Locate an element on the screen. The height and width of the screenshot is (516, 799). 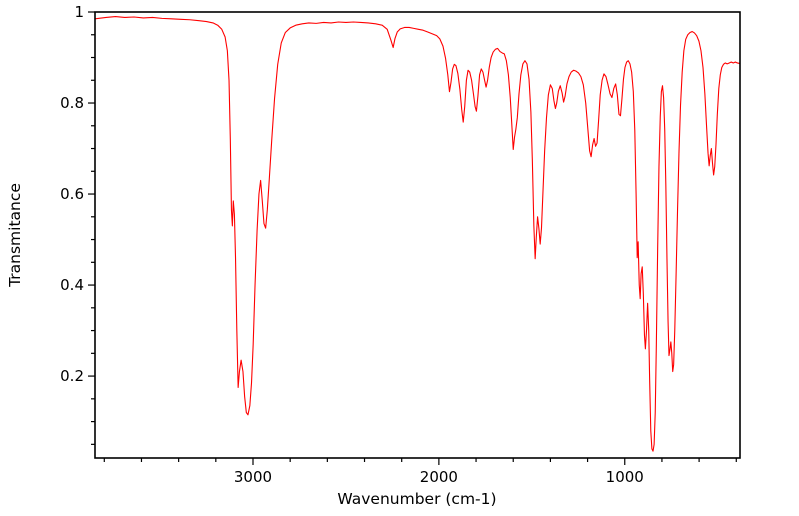
x-tick-labels: 3000 2000 1000 is located at coordinates (439, 477).